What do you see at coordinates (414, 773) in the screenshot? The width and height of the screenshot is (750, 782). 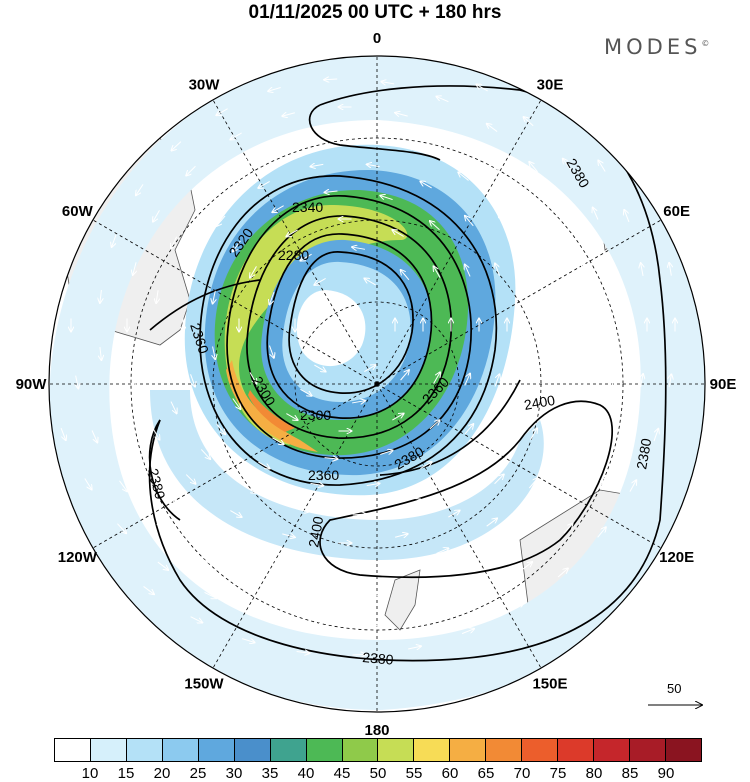 I see `colorbar-tick-label: 55` at bounding box center [414, 773].